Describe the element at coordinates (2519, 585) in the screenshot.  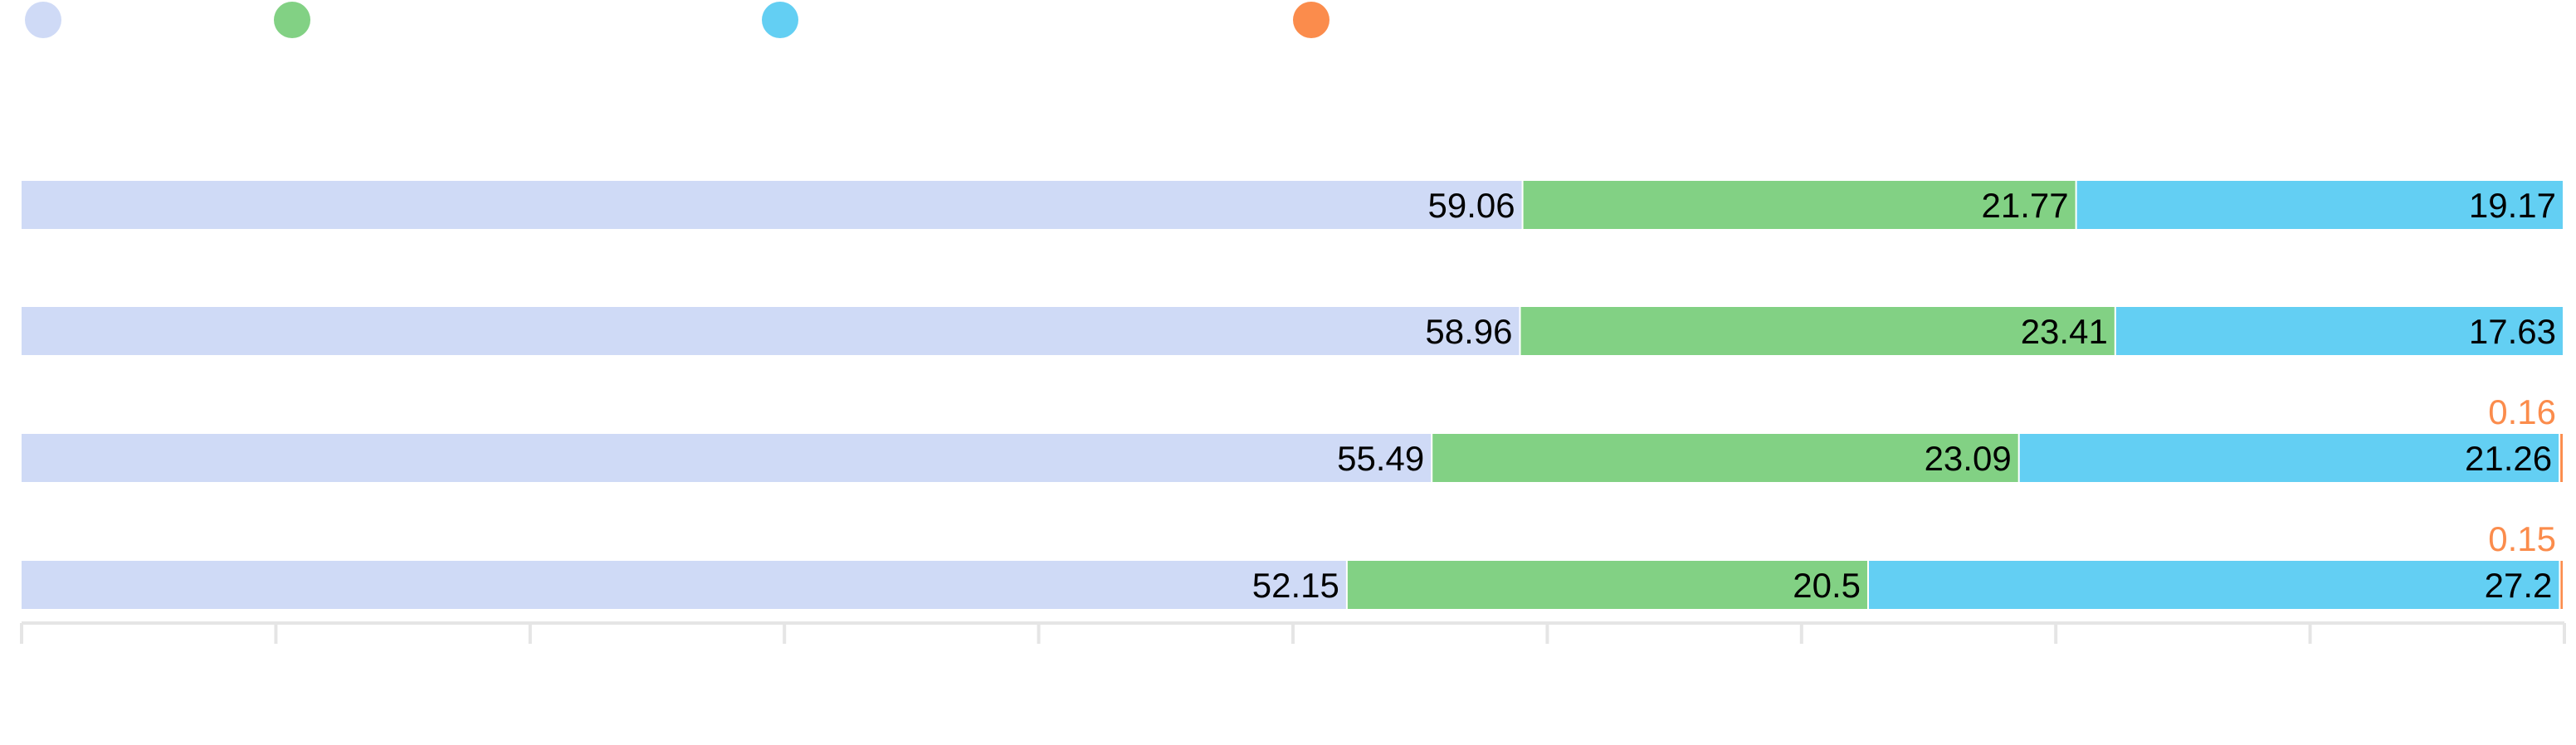
I see `data-label-3-2: 27.2` at that location.